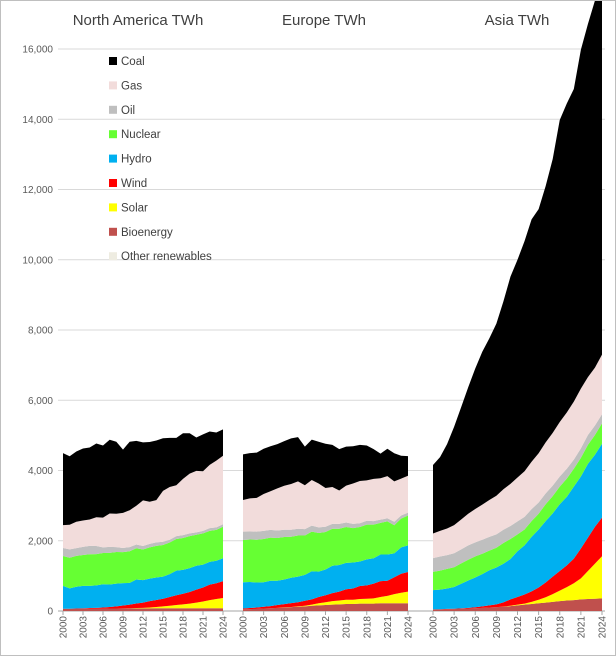  What do you see at coordinates (141, 135) in the screenshot?
I see `legend-label-nuclear: Nuclear` at bounding box center [141, 135].